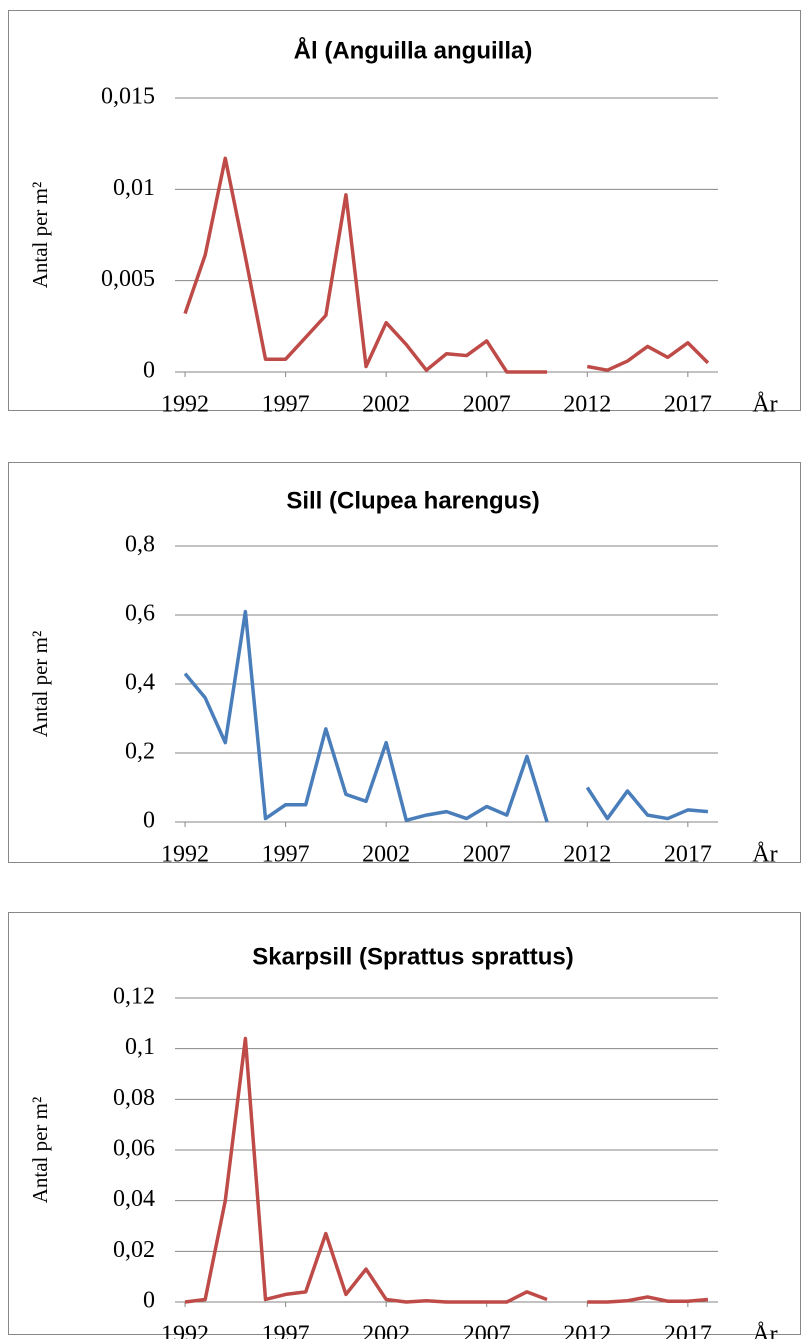  Describe the element at coordinates (134, 188) in the screenshot. I see `y-tick-label: 0,01` at that location.